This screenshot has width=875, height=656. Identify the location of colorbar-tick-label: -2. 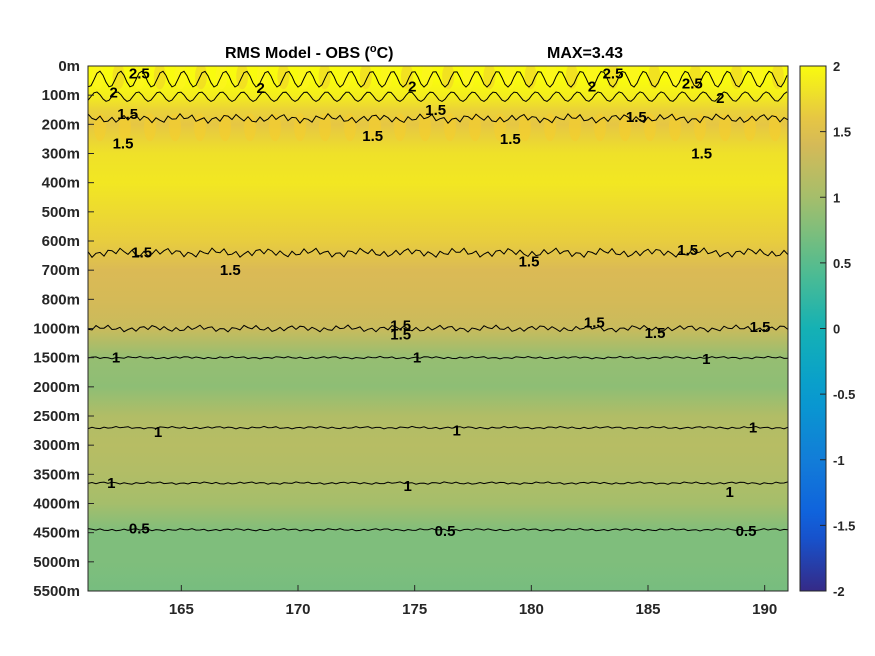
(839, 591).